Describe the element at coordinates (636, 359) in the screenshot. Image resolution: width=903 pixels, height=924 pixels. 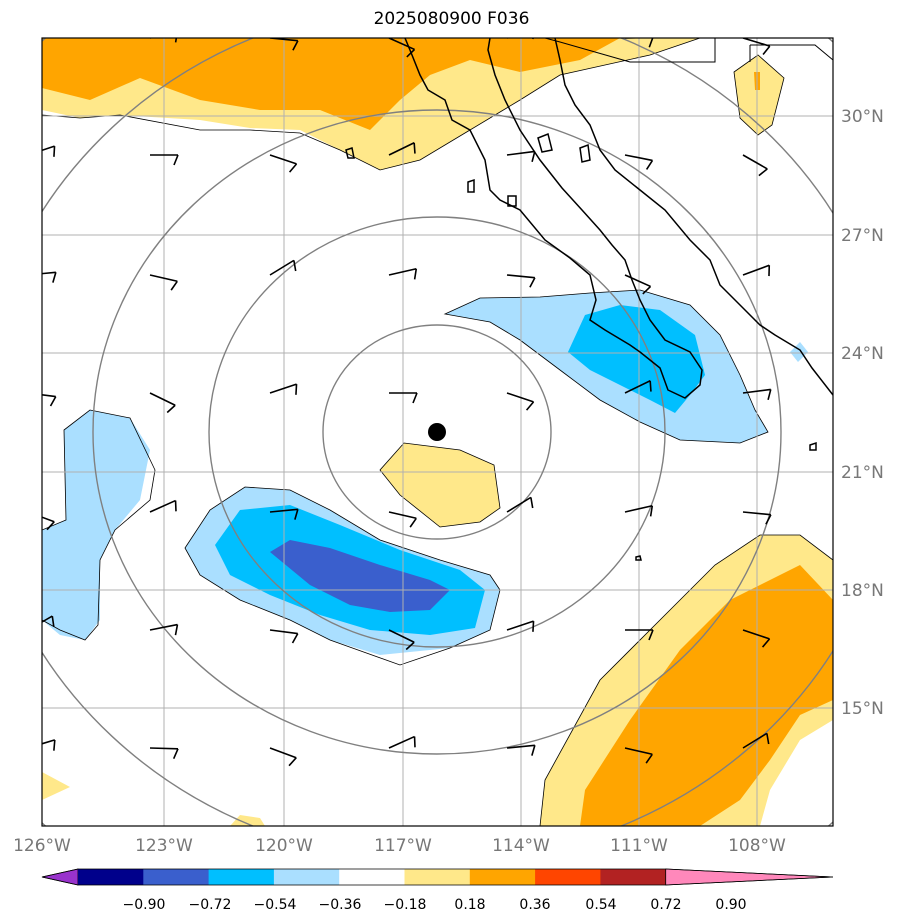
I see `negative-anomaly-ne-mid` at that location.